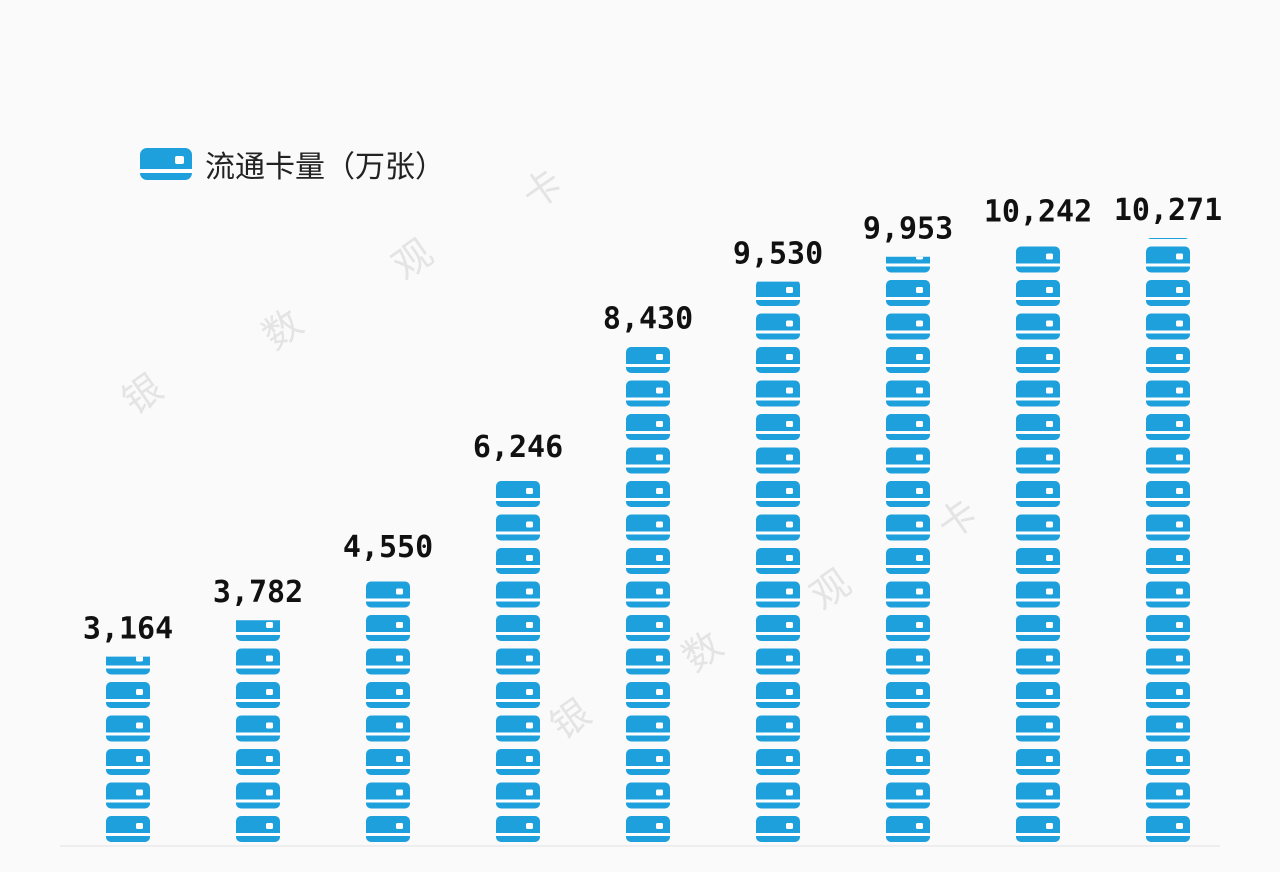 The height and width of the screenshot is (872, 1280). Describe the element at coordinates (388, 547) in the screenshot. I see `data-label: 4,550` at that location.